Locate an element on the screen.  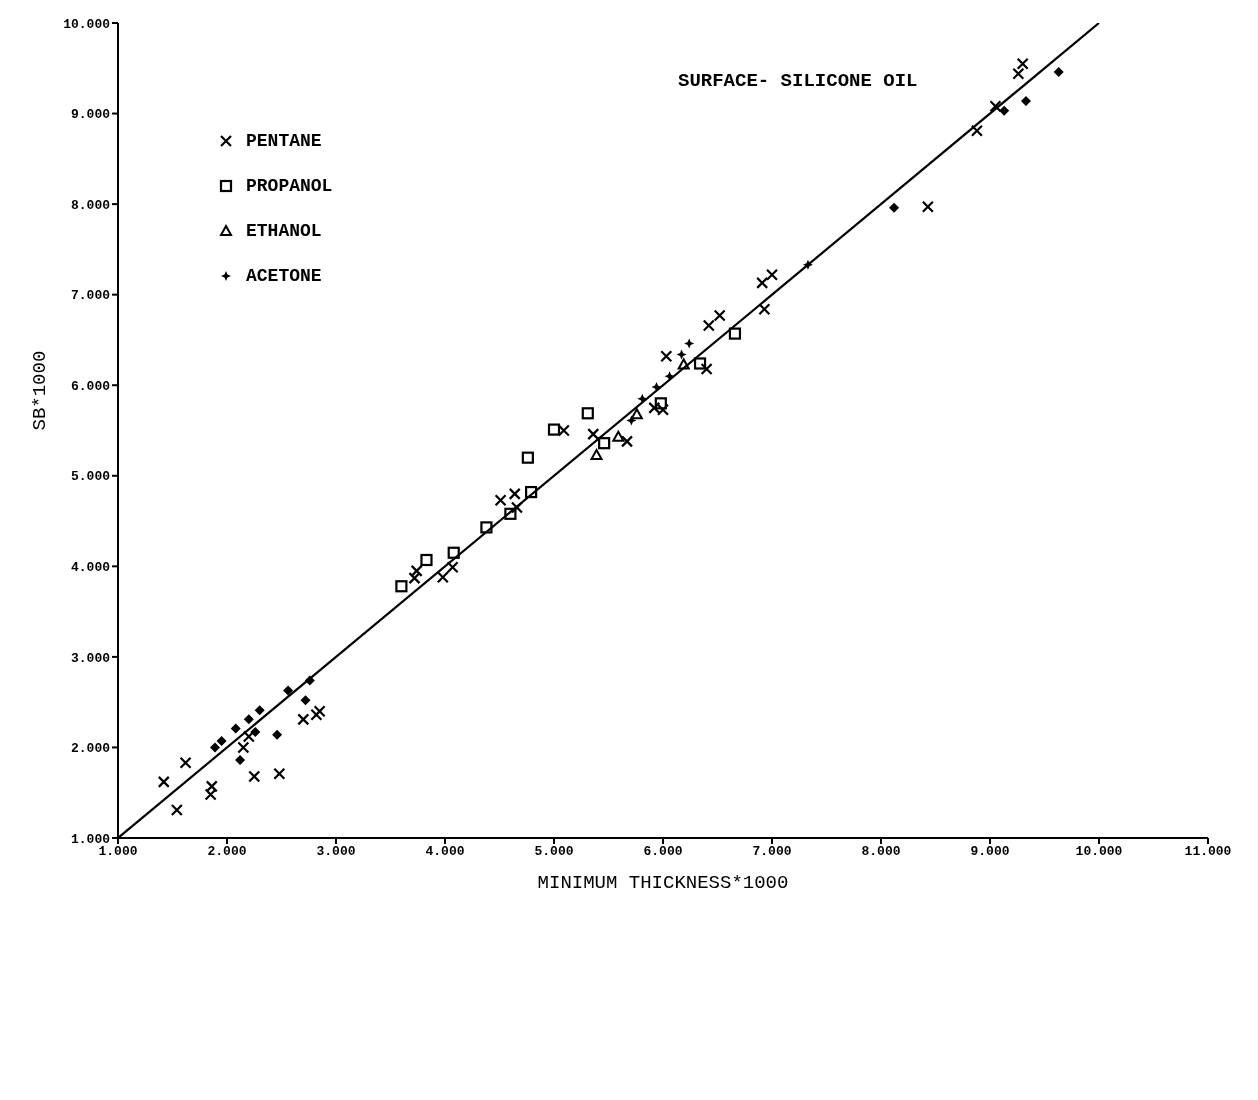
y-tick-label: 2.000 is located at coordinates (90, 749).